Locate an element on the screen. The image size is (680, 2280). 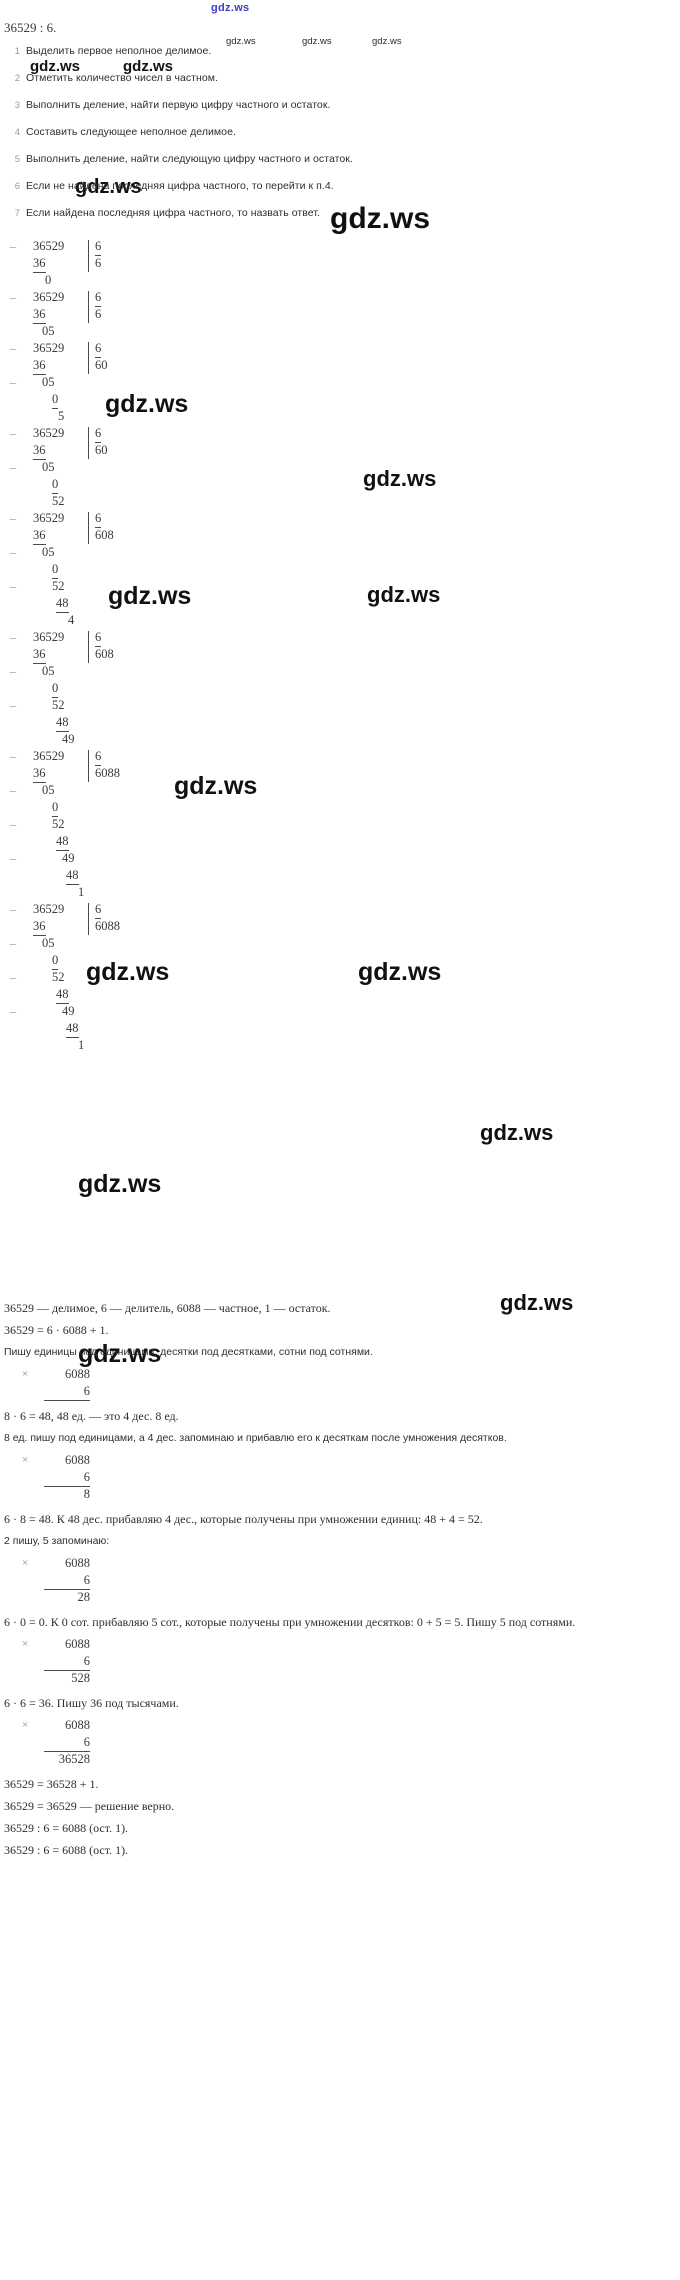
product: 8 is located at coordinates (86, 1494).